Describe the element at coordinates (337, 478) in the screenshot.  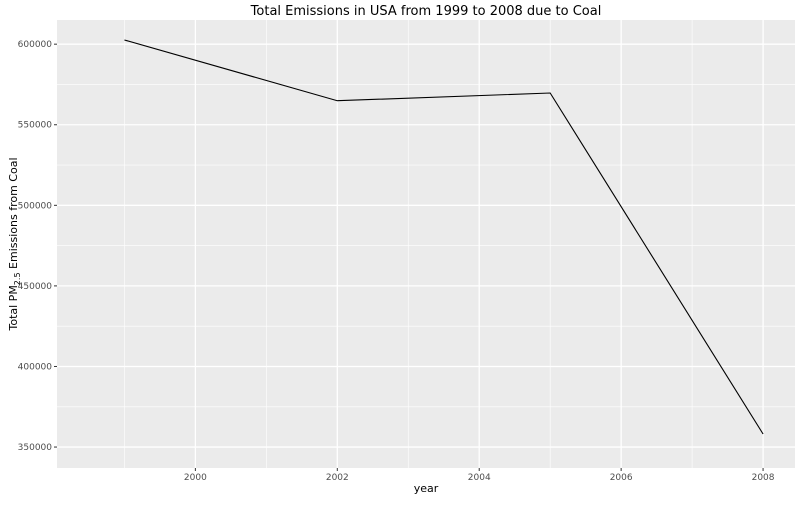
I see `x-tick-label: 2002` at that location.